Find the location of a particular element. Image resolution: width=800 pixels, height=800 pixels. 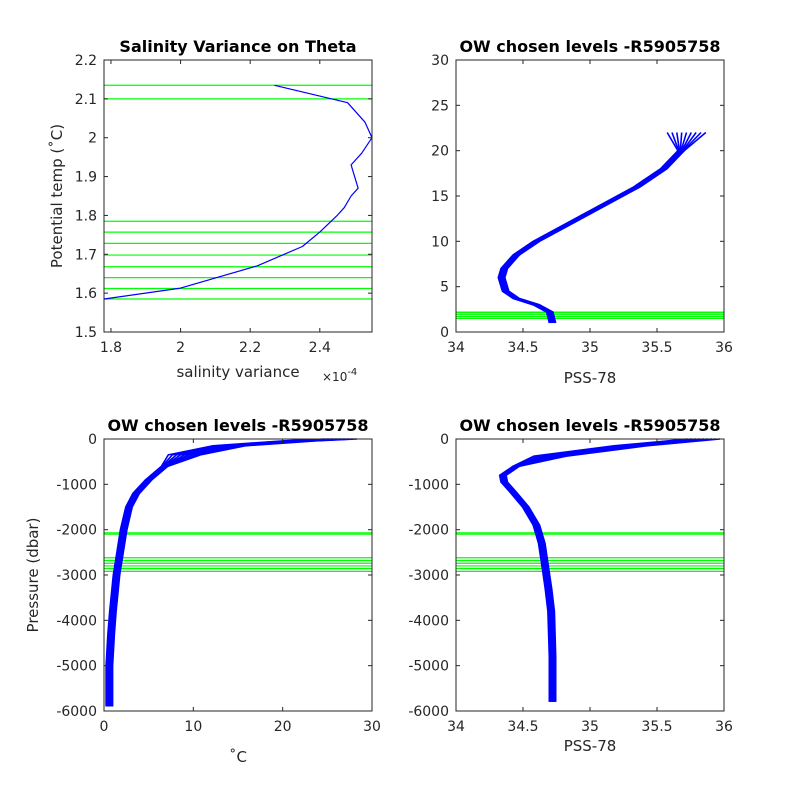

panel3-x-label: ˚C is located at coordinates (238, 757).